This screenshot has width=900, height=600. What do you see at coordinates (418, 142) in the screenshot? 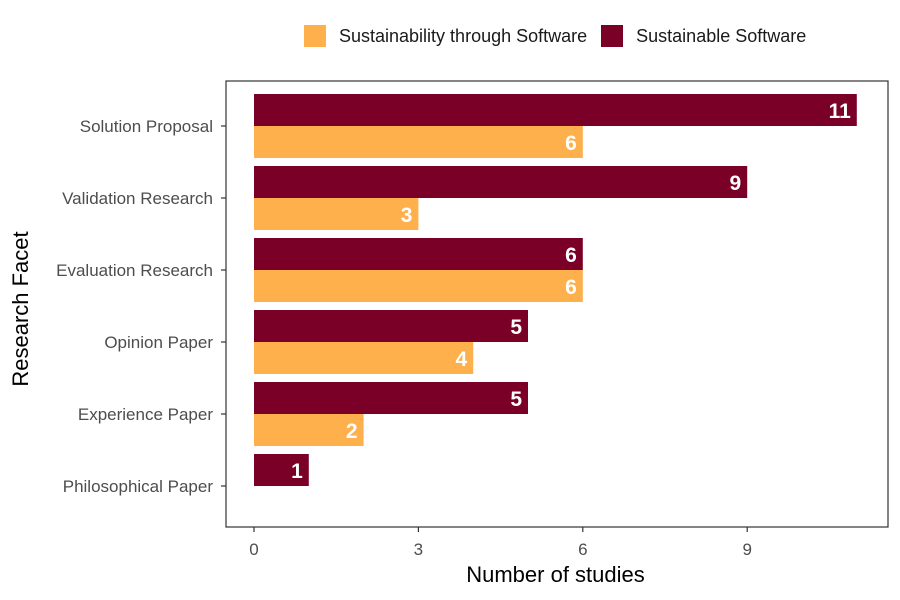
I see `bar-sustainability-through-software-solution-proposal` at bounding box center [418, 142].